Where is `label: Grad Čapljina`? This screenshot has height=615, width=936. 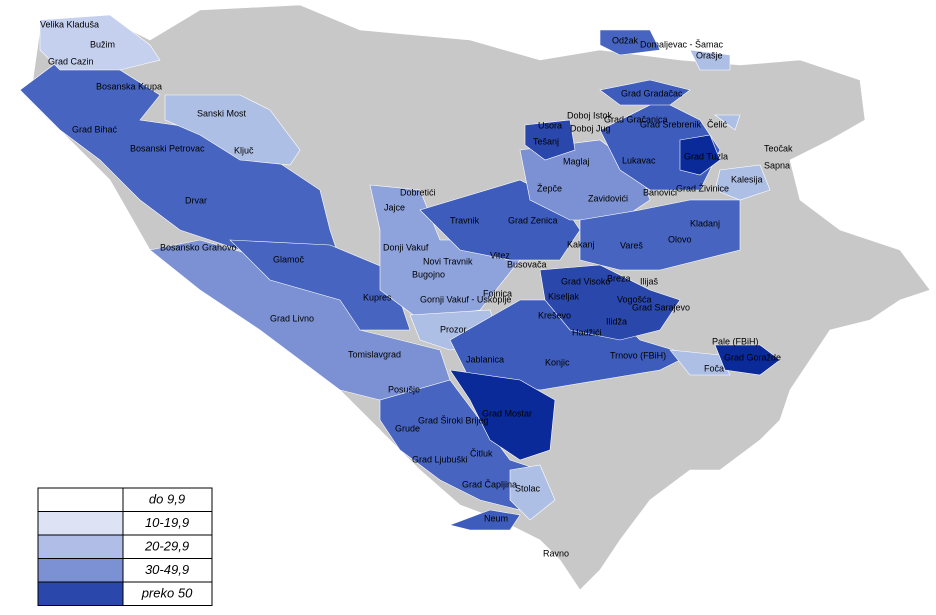
label: Grad Čapljina is located at coordinates (489, 484).